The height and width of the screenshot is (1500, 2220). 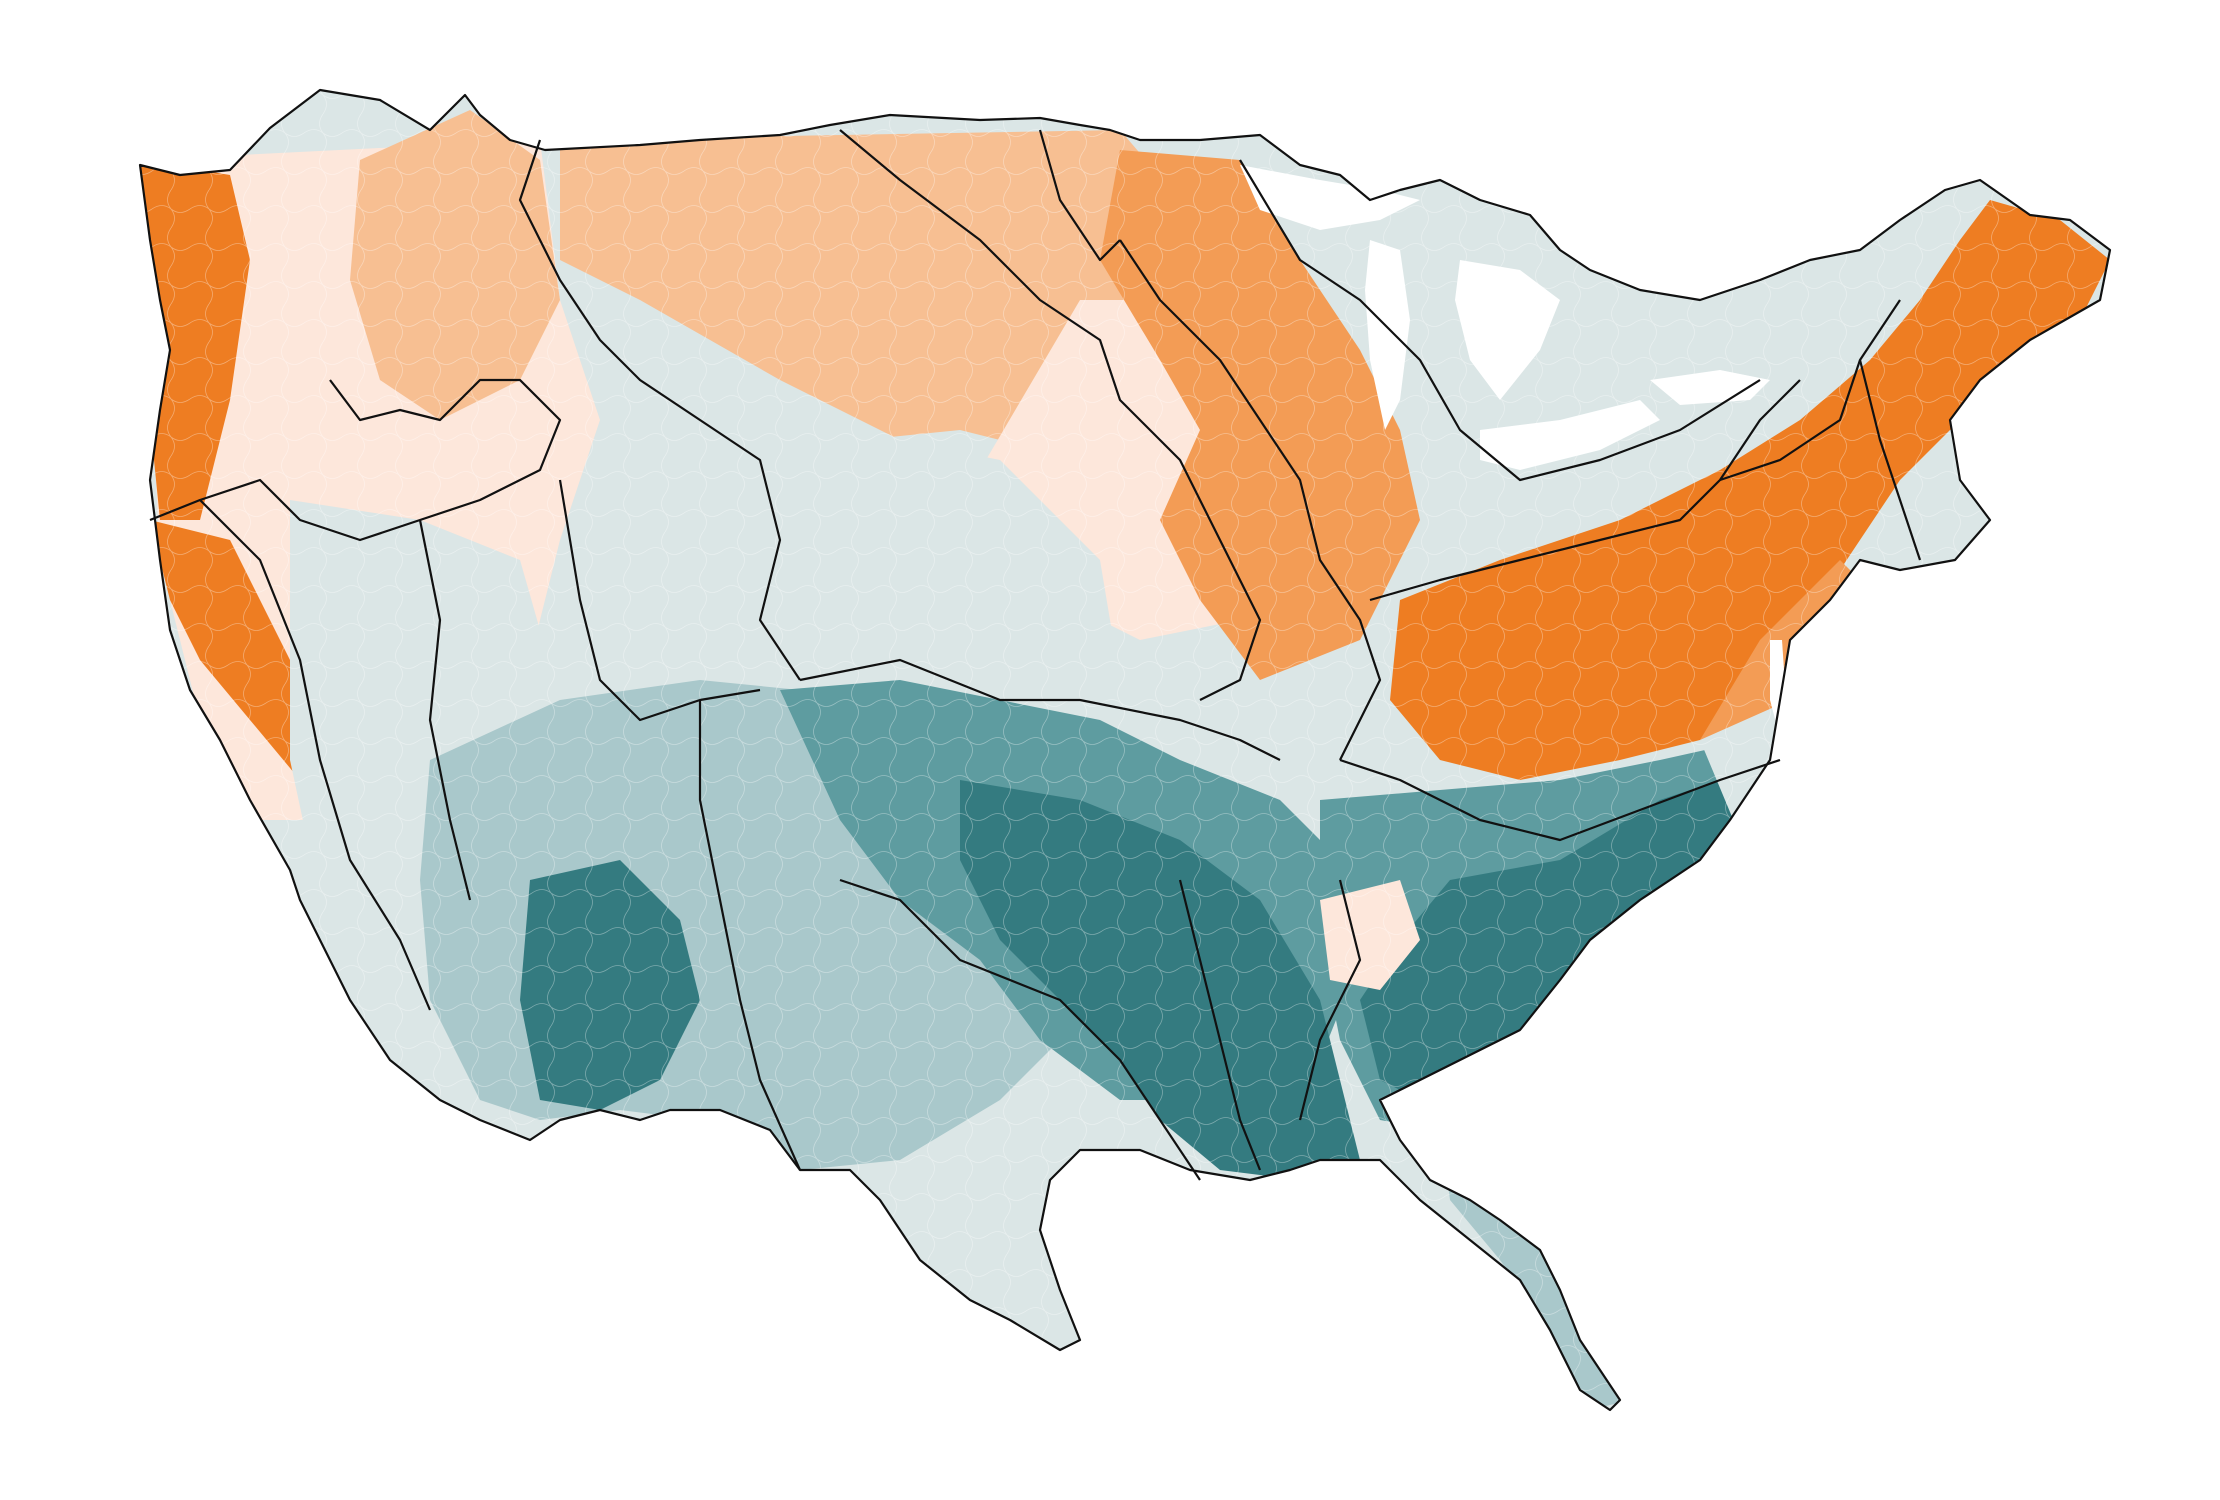 I want to click on boundary-texas-gulf, so click(x=1020, y=1029).